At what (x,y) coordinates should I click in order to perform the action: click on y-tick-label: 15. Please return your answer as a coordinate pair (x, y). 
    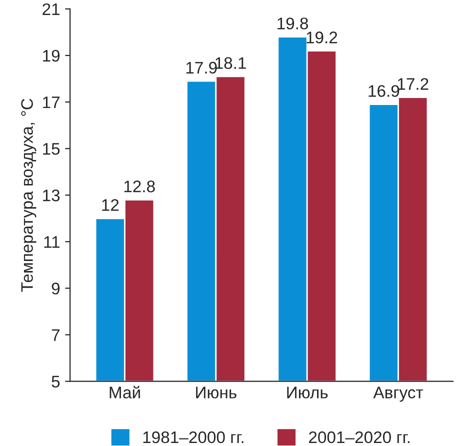
    Looking at the image, I should click on (51, 149).